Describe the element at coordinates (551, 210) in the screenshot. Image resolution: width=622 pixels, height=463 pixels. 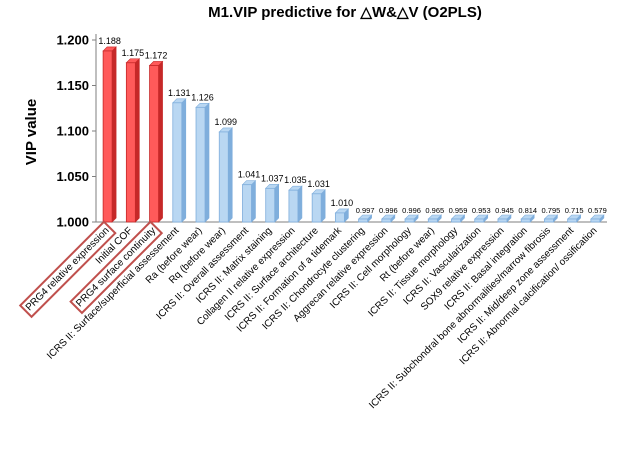
I see `data-label: 0.795` at that location.